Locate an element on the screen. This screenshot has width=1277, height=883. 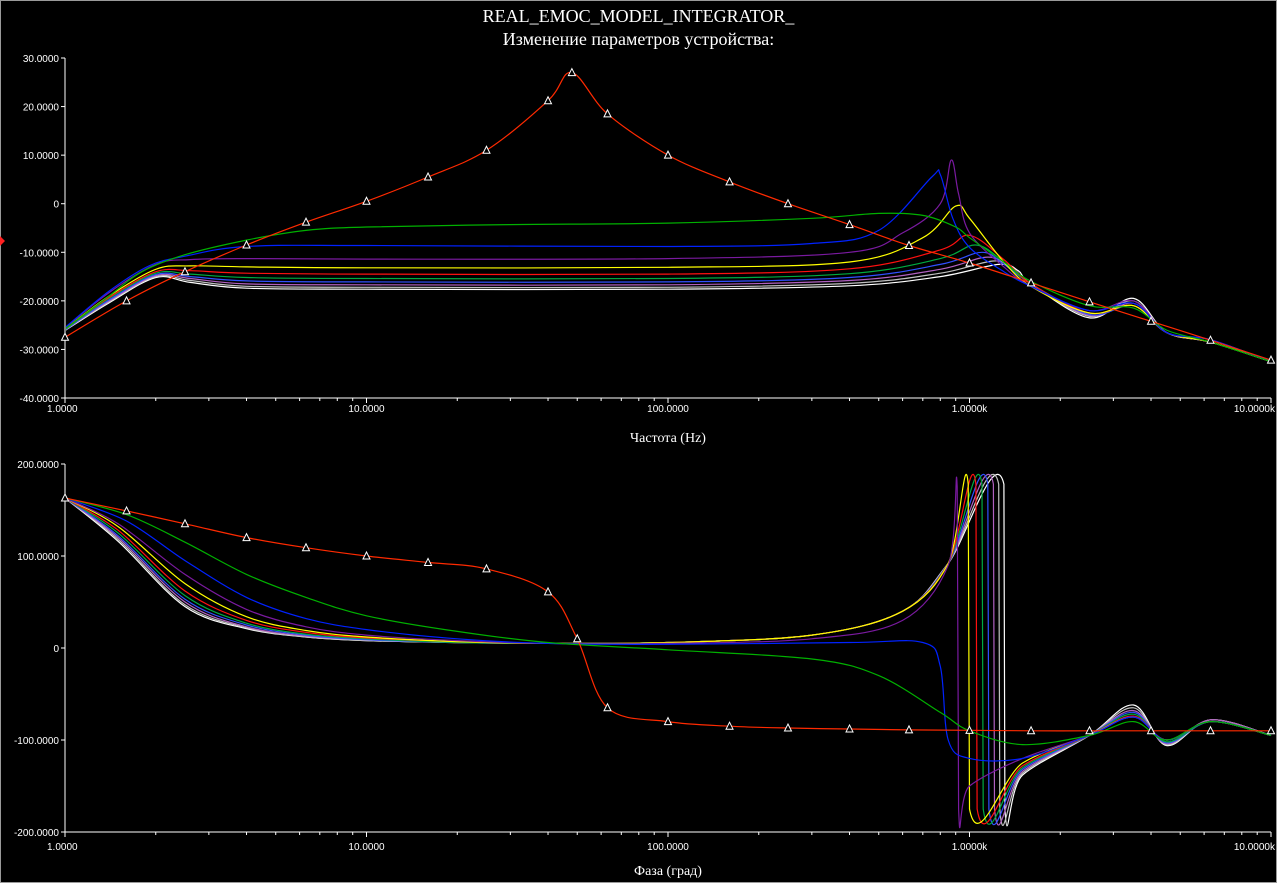
y-tick-label: -20.0000 is located at coordinates (40, 302).